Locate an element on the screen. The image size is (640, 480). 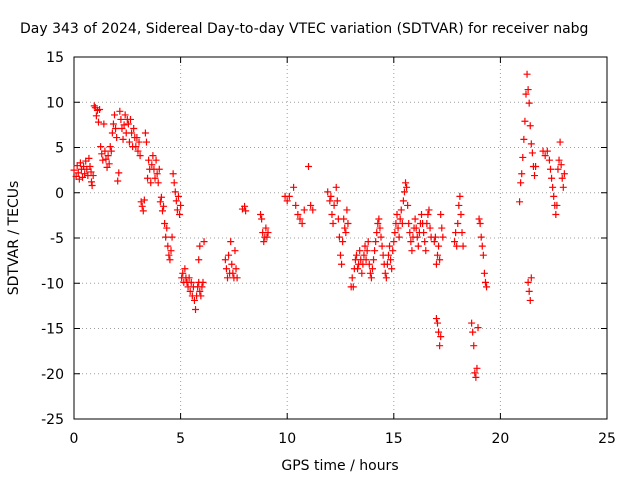
x-tick-label: 0 is located at coordinates (74, 439).